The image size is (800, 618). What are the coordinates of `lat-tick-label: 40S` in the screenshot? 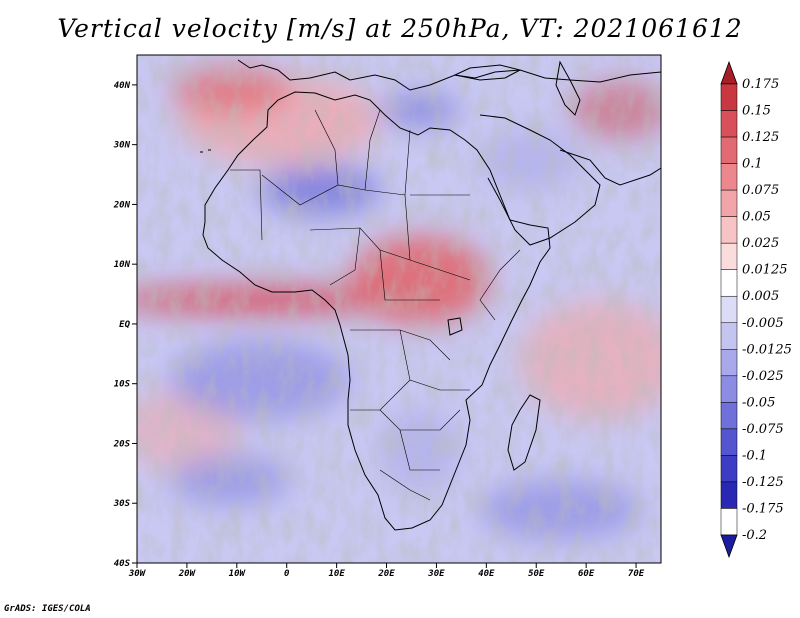 It's located at (122, 564).